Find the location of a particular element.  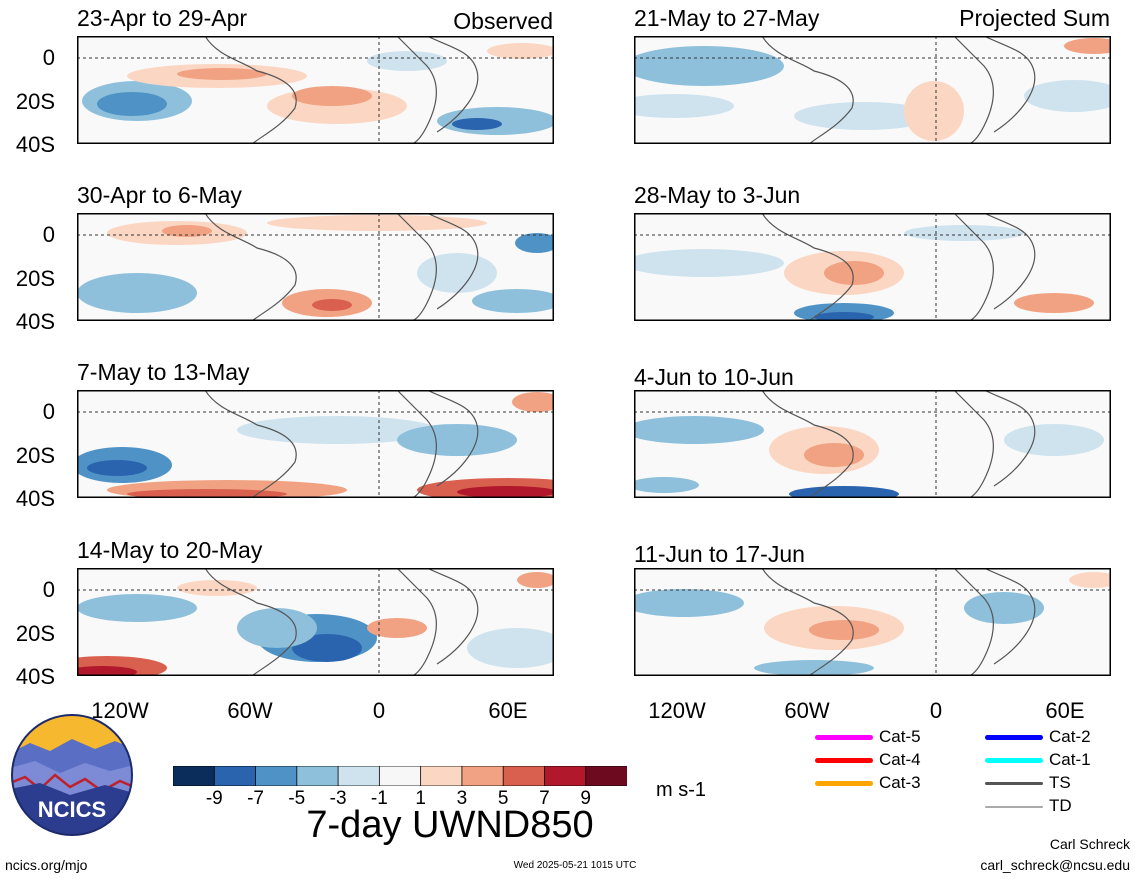

panel-title: 14-May to 20-May is located at coordinates (170, 550).